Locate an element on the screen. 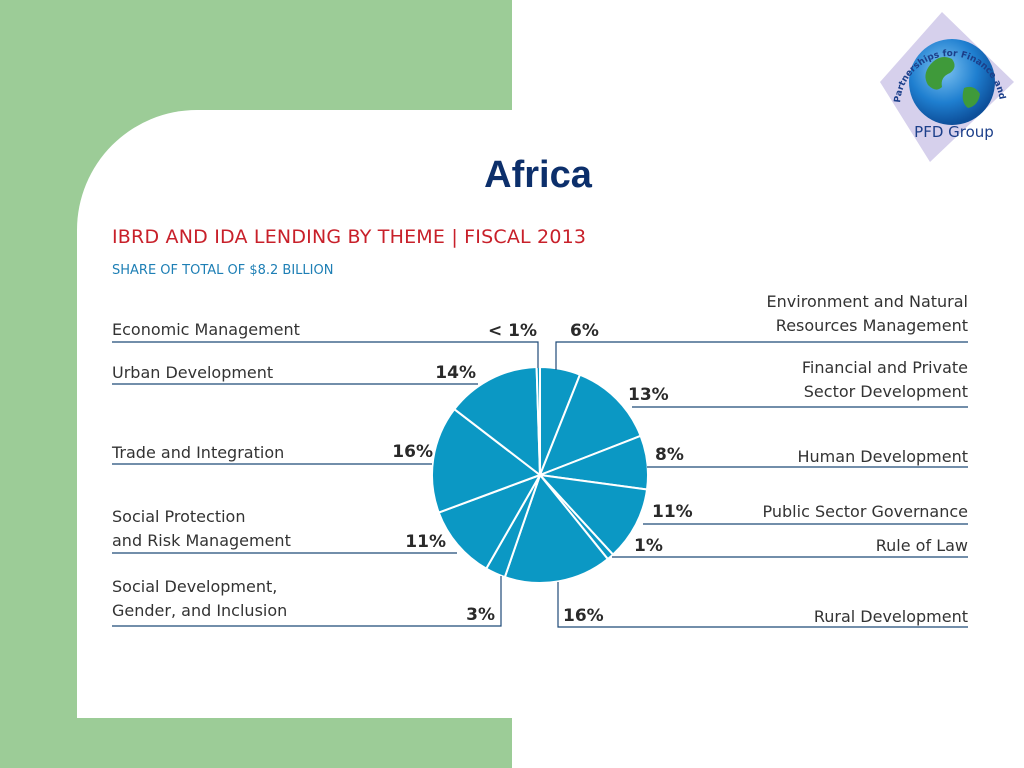 The width and height of the screenshot is (1024, 768). category-label-rural-development: Rural Development is located at coordinates (891, 616).